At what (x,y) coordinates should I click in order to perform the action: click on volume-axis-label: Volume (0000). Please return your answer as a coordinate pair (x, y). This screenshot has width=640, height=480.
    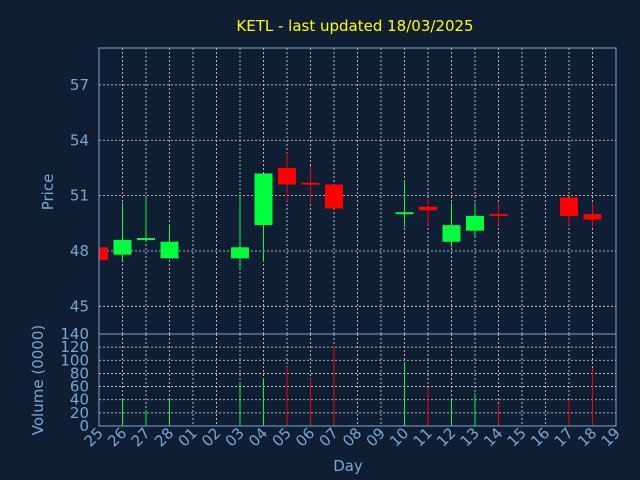
    Looking at the image, I should click on (38, 380).